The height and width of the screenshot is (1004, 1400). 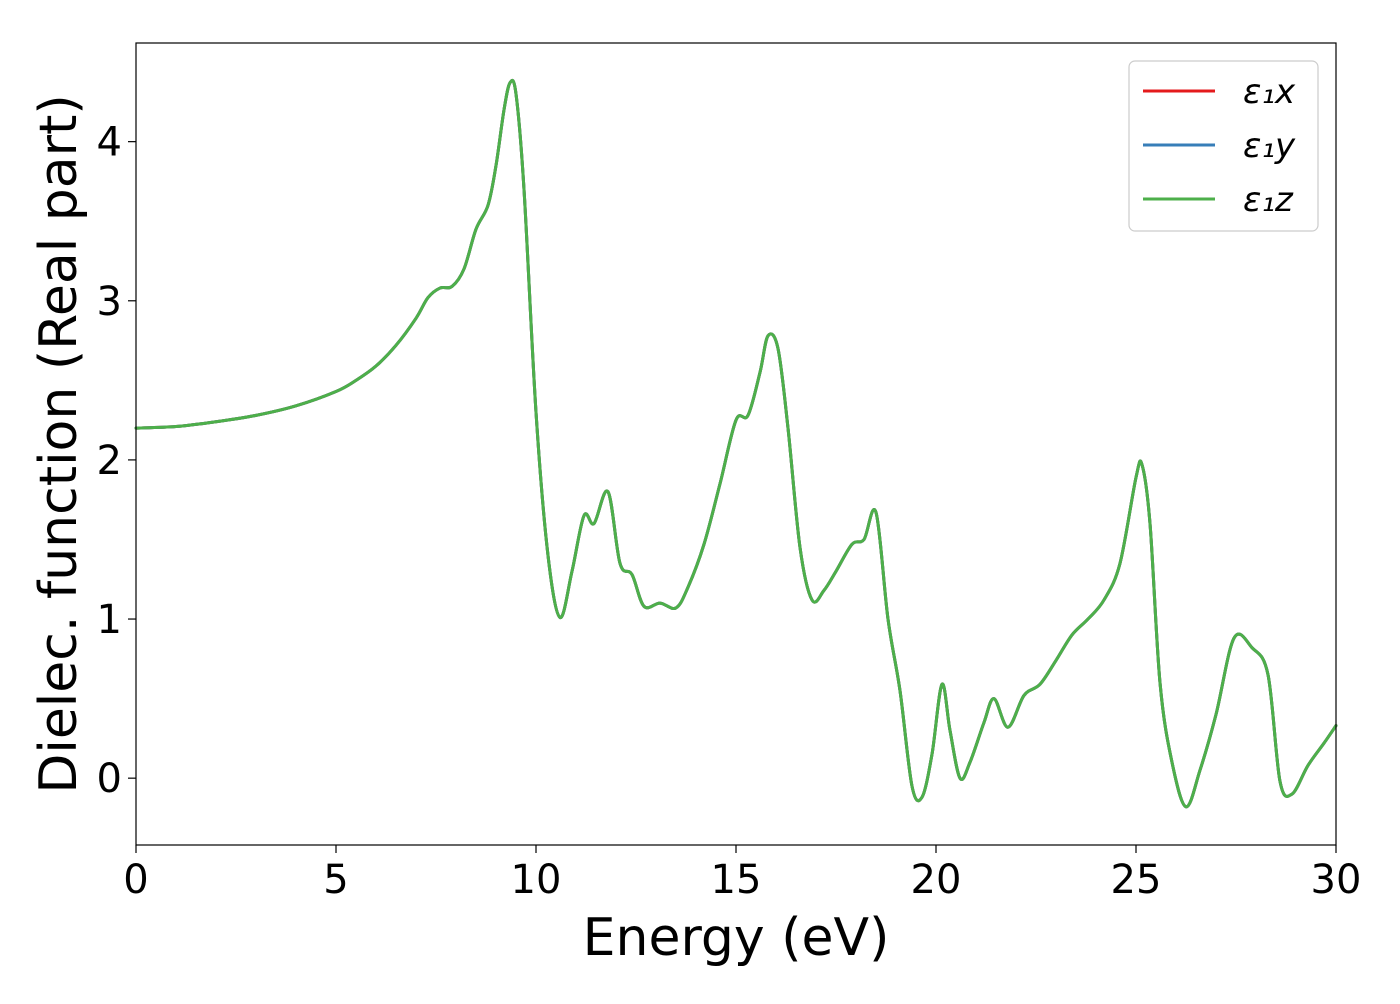 What do you see at coordinates (1268, 200) in the screenshot?
I see `legend-label-3: ε₁z` at bounding box center [1268, 200].